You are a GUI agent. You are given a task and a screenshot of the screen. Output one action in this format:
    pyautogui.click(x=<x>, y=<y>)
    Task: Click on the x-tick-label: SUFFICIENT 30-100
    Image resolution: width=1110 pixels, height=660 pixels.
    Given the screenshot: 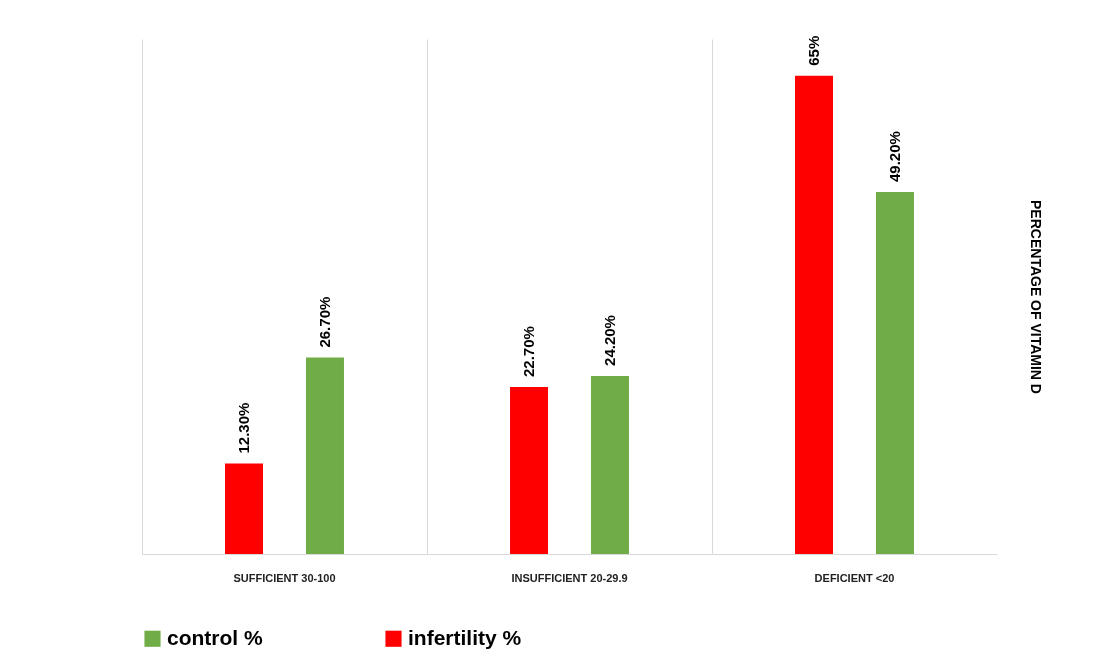 What is the action you would take?
    pyautogui.click(x=284, y=577)
    